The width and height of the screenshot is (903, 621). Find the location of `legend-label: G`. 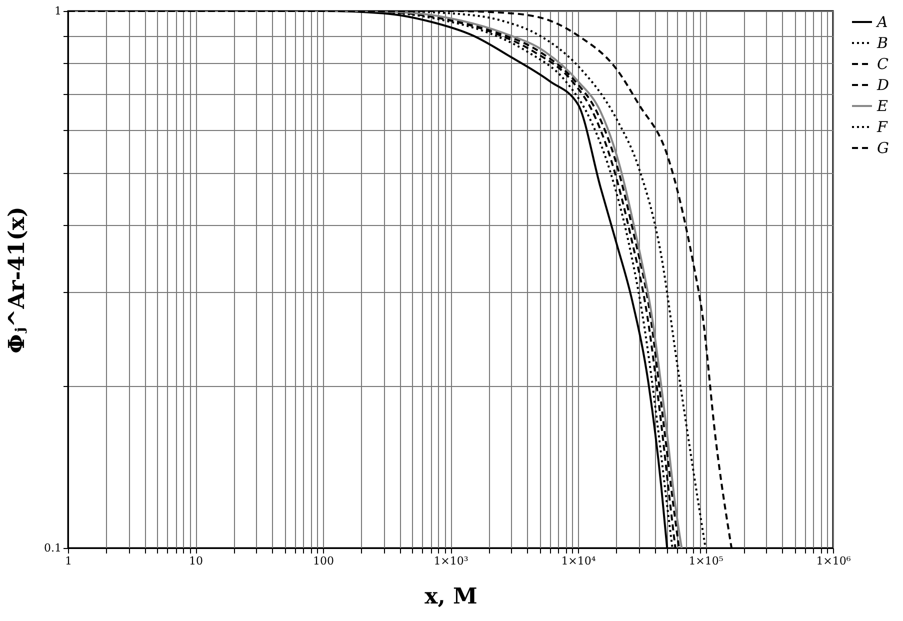

legend-label: G is located at coordinates (883, 148).